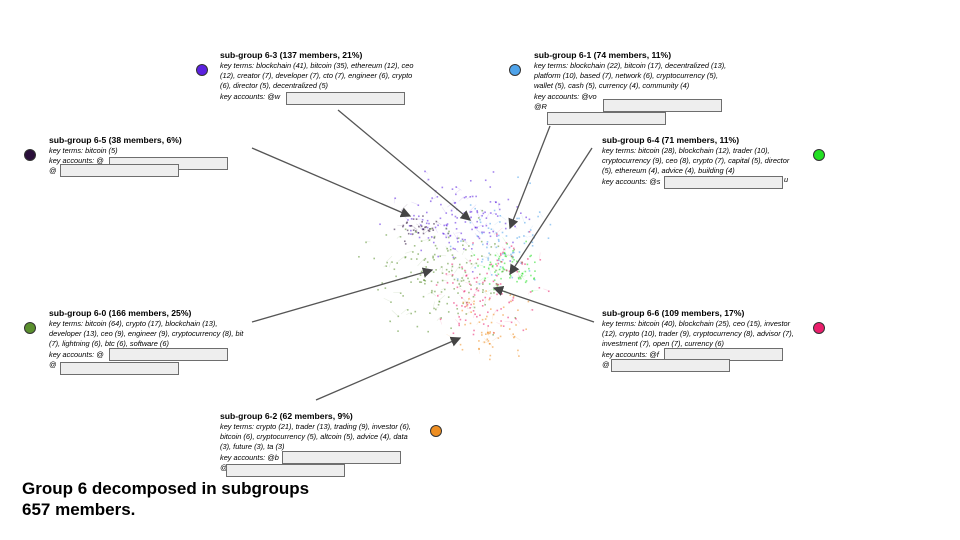  I want to click on subgroup-key-accounts-2: @R, so click(540, 106).